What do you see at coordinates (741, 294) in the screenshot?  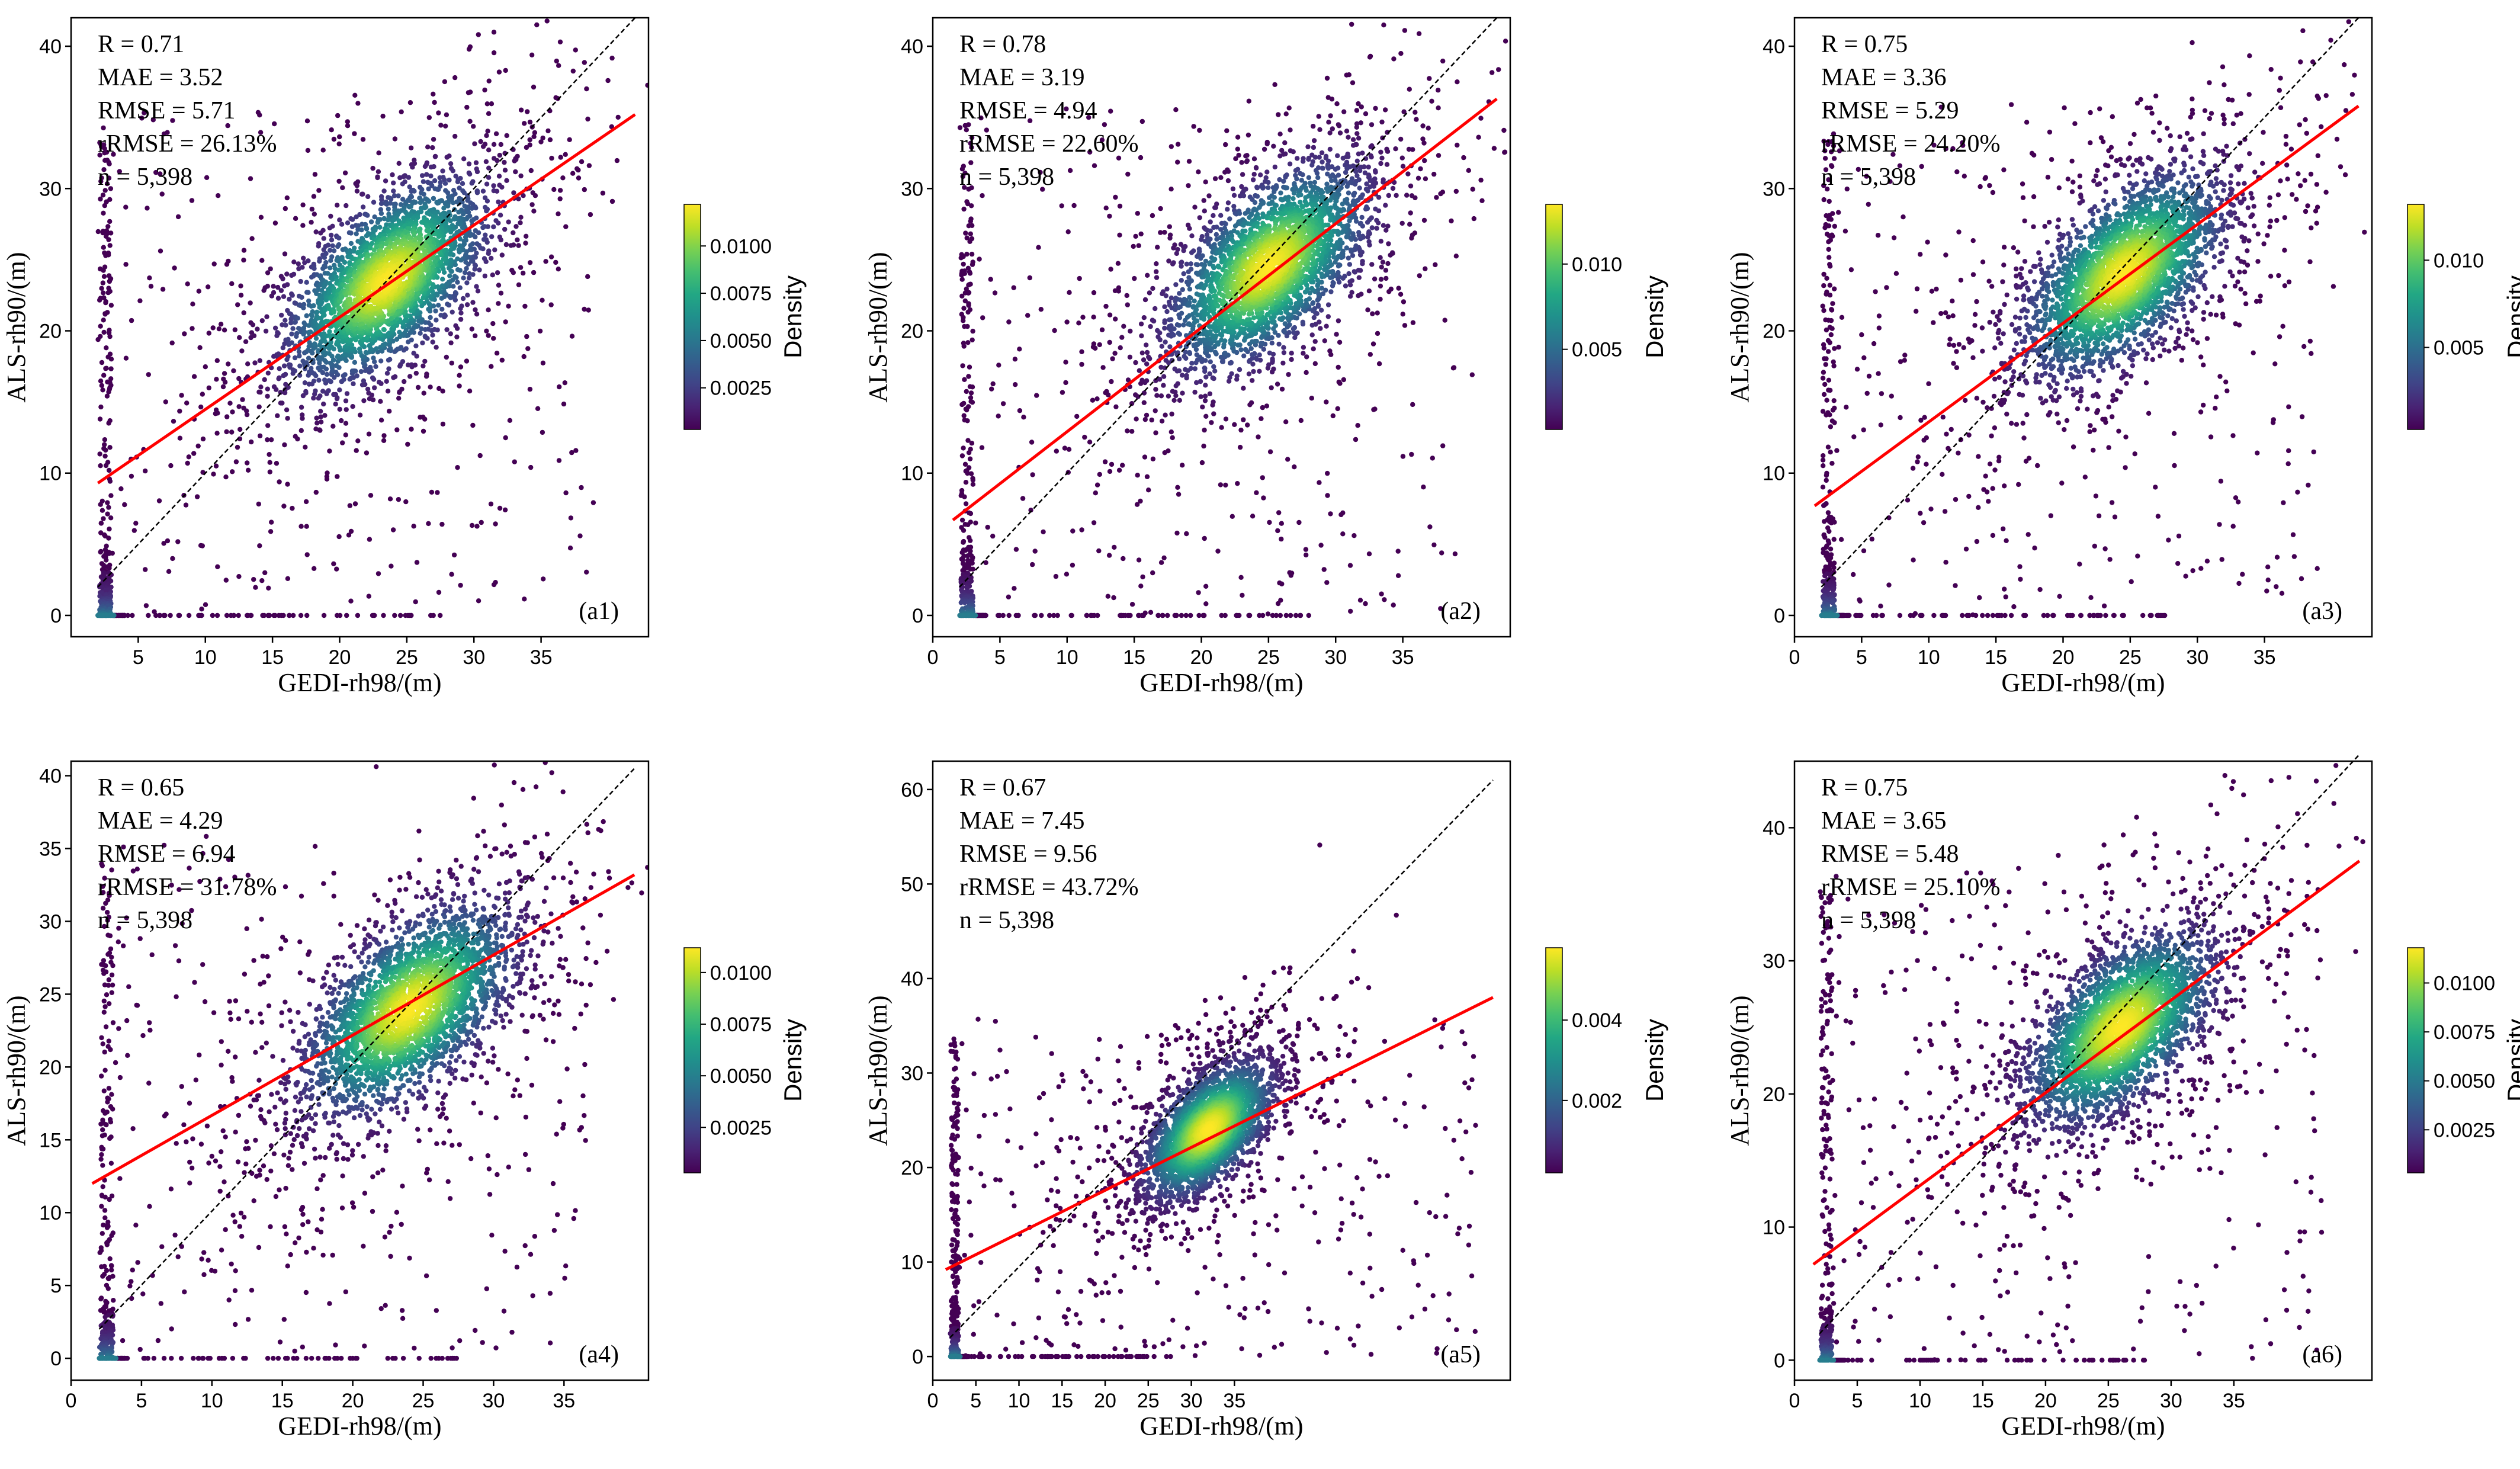 I see `colorbar-tick-label: 0.0075` at bounding box center [741, 294].